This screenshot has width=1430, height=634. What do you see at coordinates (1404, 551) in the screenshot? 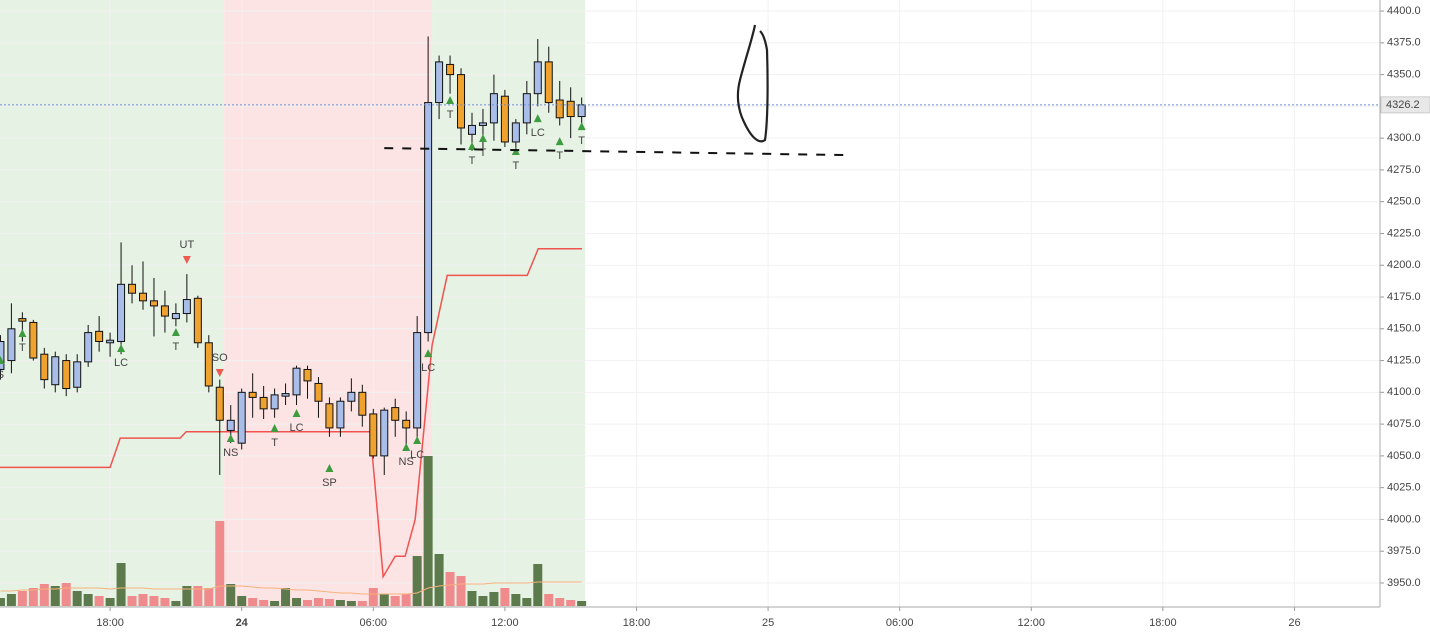
I see `y-tick-label: 3975.0` at bounding box center [1404, 551].